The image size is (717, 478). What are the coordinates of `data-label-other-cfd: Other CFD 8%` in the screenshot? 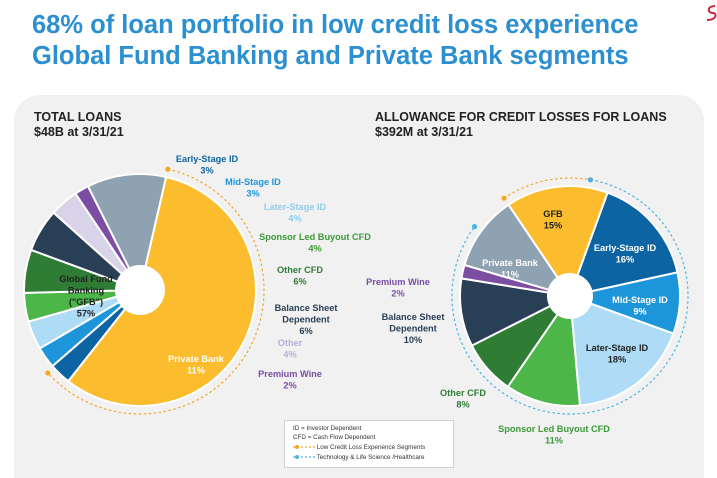 It's located at (463, 399).